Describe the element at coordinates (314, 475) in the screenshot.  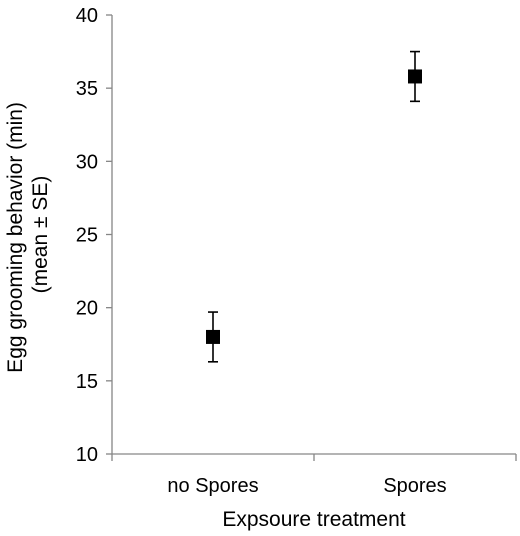
I see `x-axis-ticks: no Spores Spores` at that location.